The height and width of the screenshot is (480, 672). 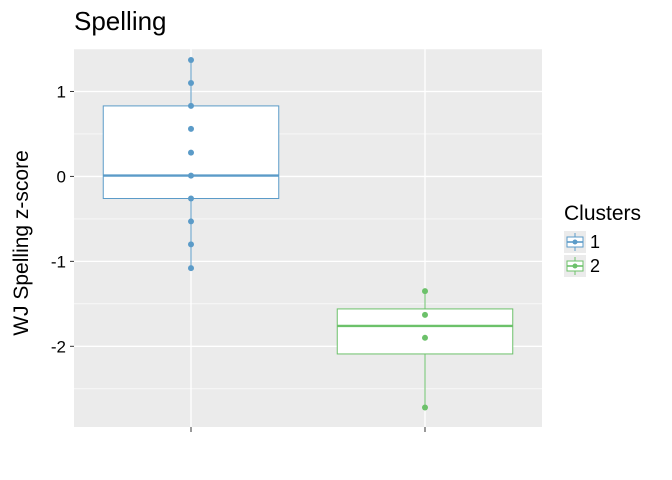 I want to click on legend-label: 1, so click(x=595, y=241).